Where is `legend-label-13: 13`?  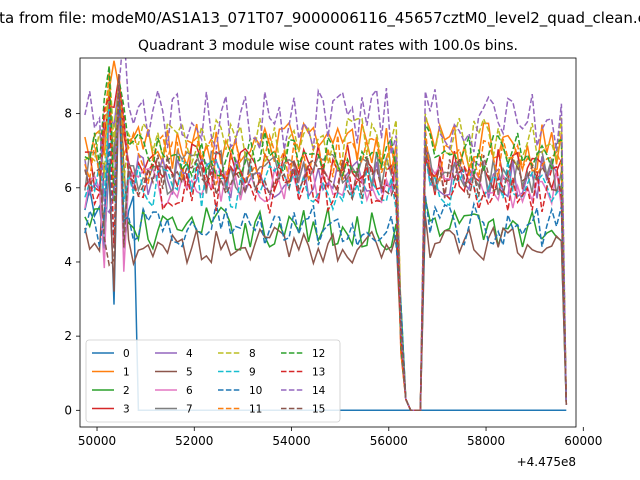
legend-label-13: 13 is located at coordinates (318, 373).